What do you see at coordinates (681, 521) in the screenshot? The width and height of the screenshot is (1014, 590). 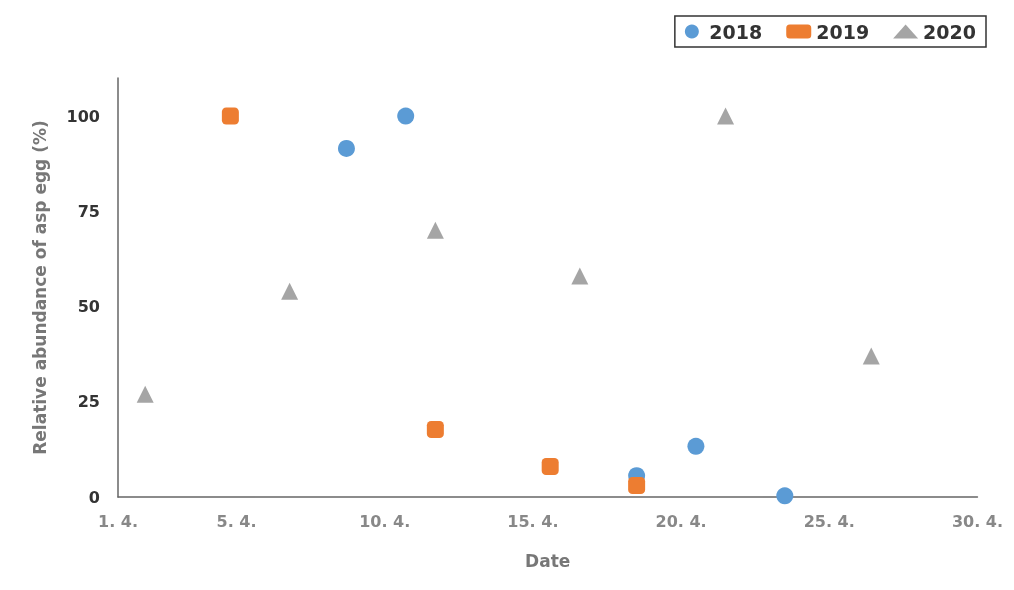 I see `x-tick-label: 20. 4.` at bounding box center [681, 521].